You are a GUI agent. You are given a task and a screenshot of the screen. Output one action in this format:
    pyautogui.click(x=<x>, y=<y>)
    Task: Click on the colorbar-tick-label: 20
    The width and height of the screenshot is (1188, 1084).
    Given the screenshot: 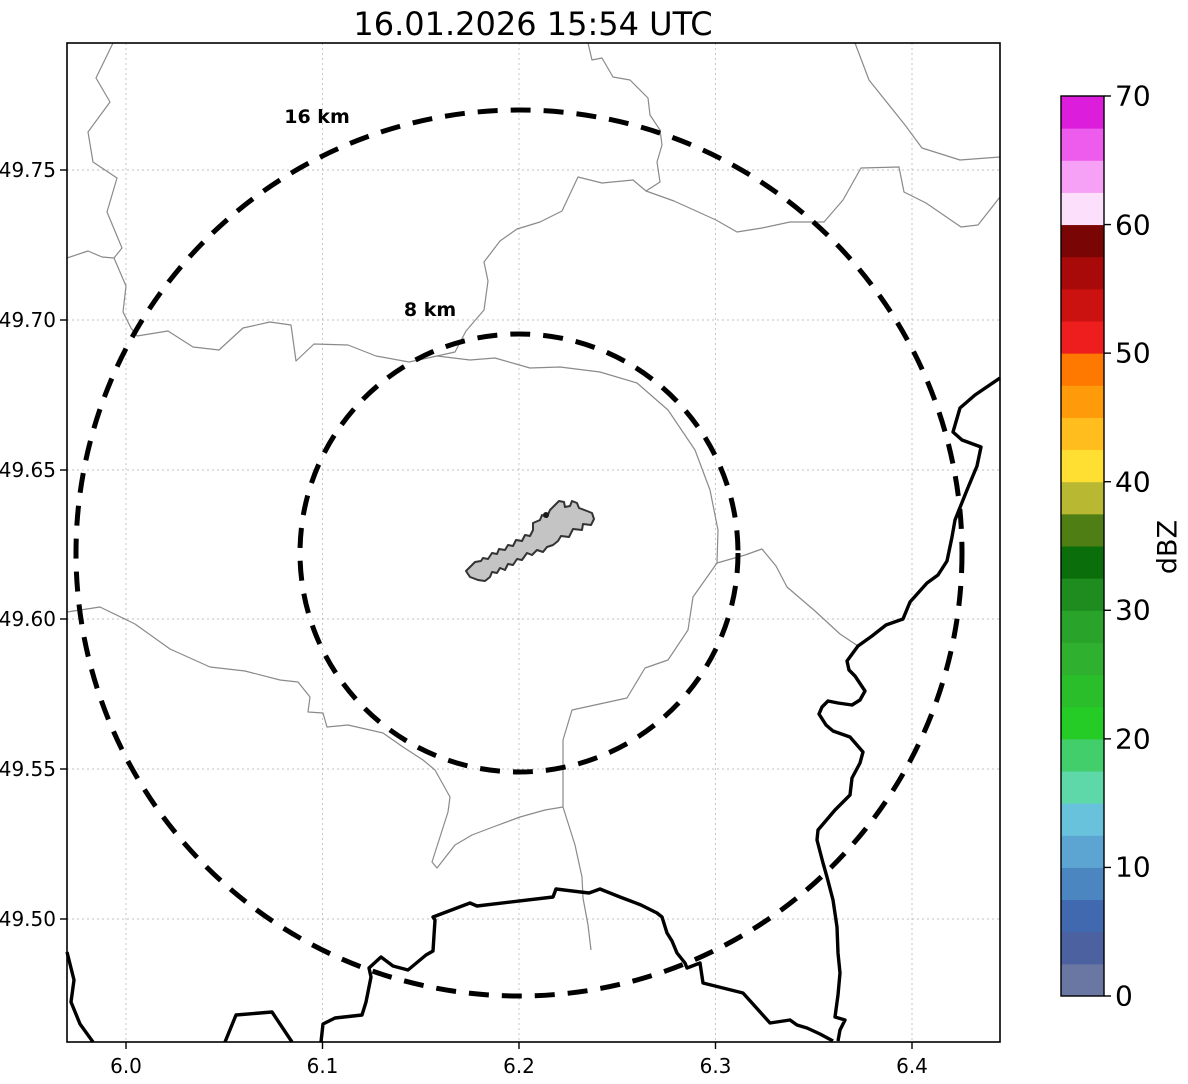 What is the action you would take?
    pyautogui.click(x=1133, y=739)
    